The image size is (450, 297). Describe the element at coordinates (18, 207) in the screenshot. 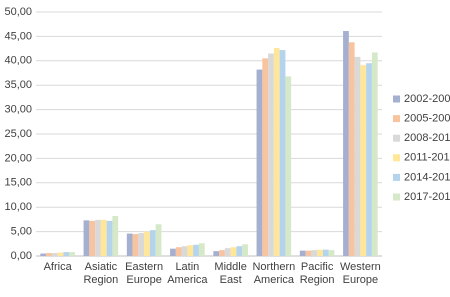

I see `y-tick-label: 10,00` at that location.